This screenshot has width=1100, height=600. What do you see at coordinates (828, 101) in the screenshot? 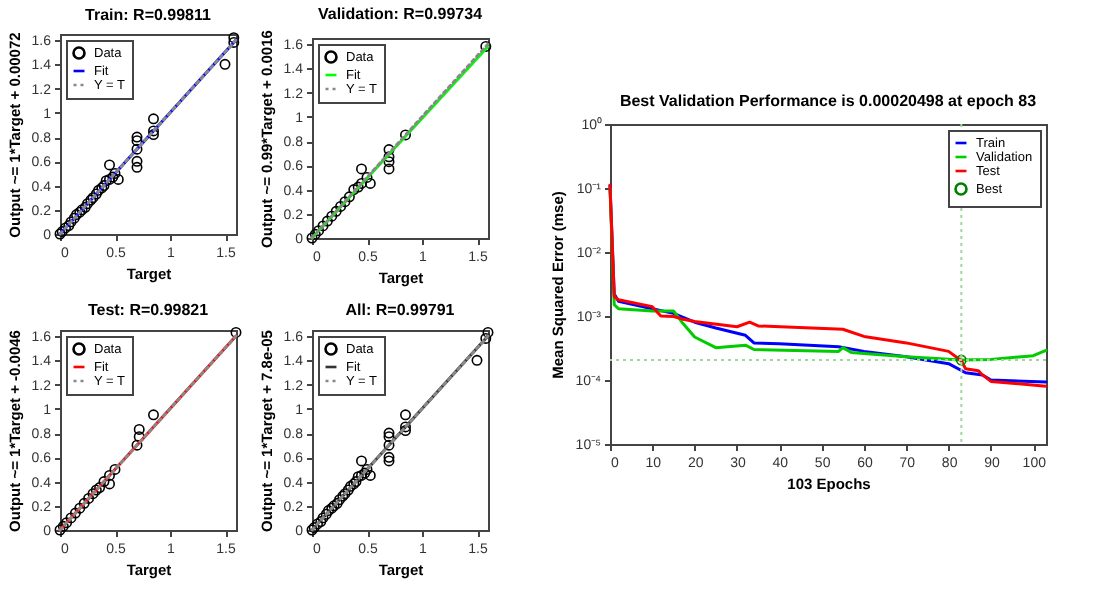
I see `chart-title: Best Validation Performance is 0.00020498 at epoch 83` at bounding box center [828, 101].